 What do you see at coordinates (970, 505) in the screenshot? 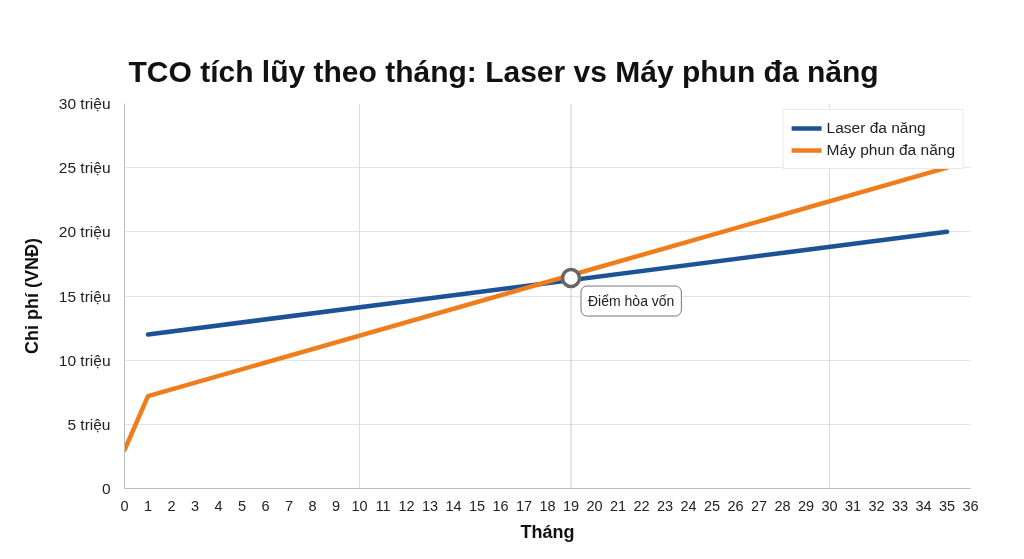
I see `x-tick-label: 36` at bounding box center [970, 505].